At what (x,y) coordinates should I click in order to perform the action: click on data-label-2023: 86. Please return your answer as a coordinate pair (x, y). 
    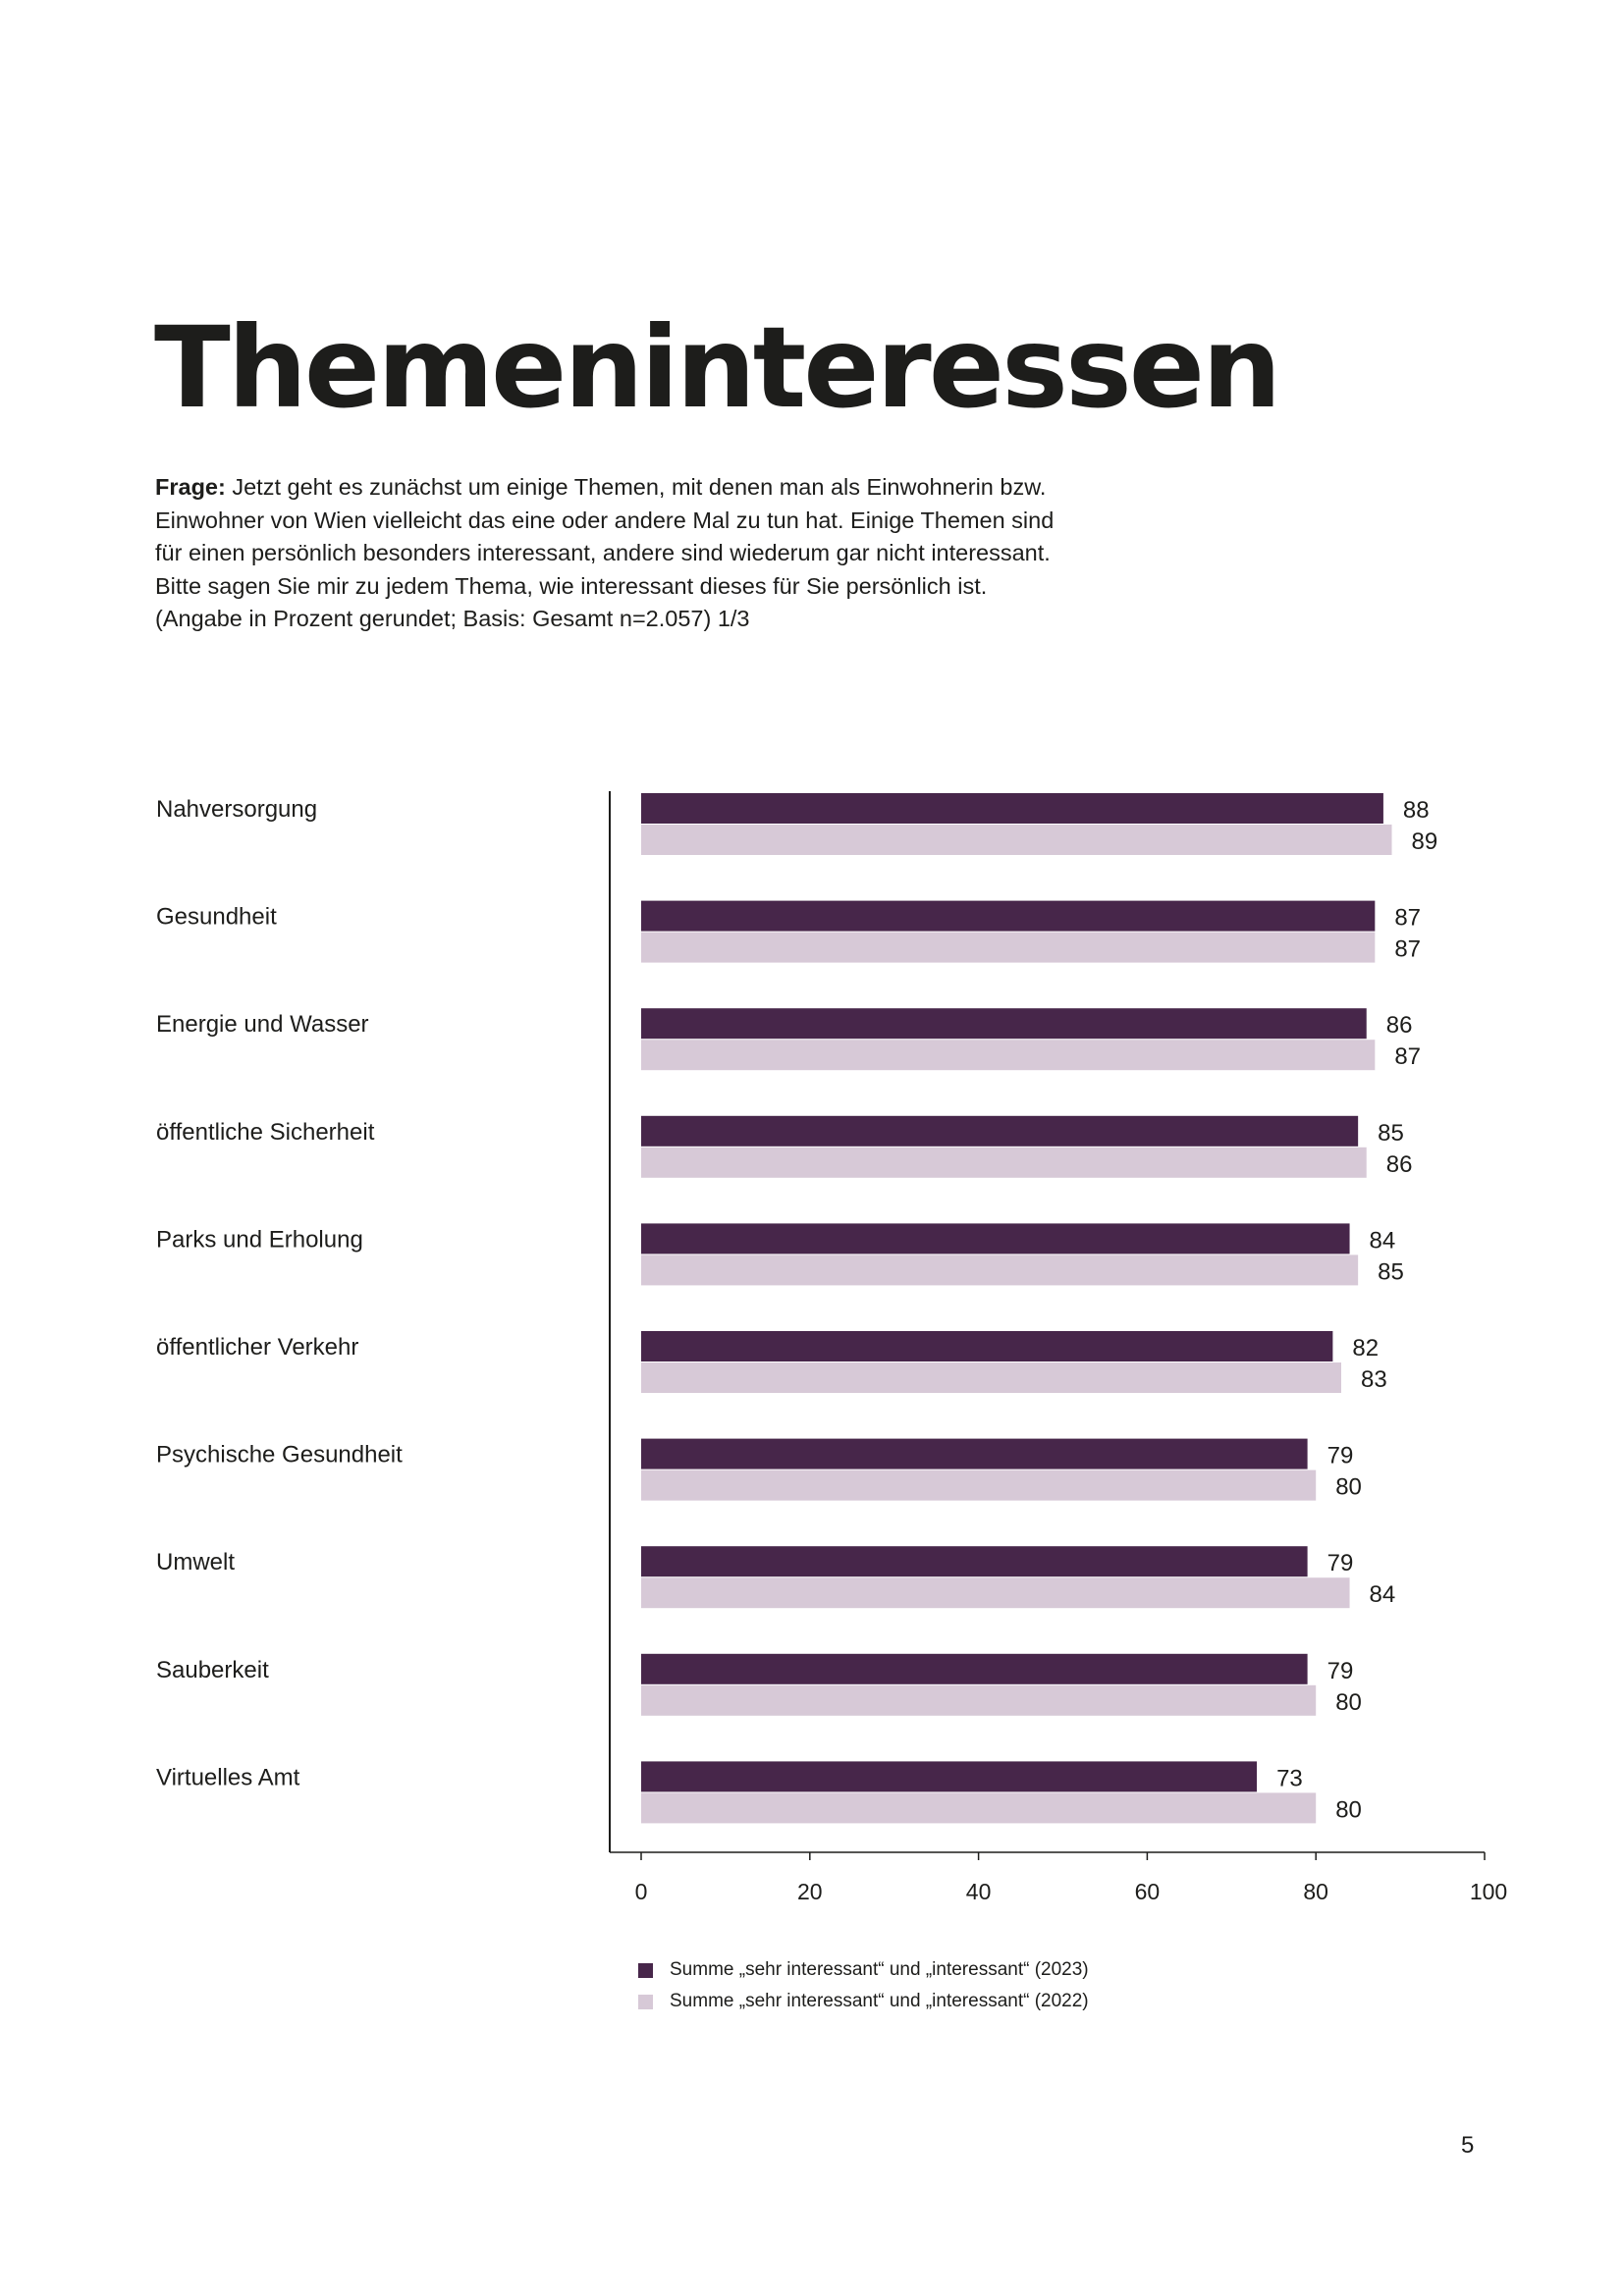
    Looking at the image, I should click on (1399, 1026).